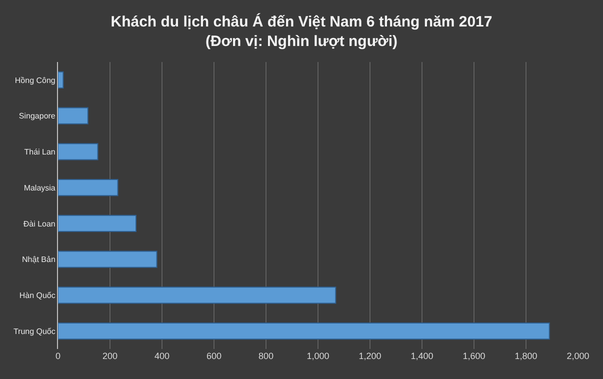 The height and width of the screenshot is (379, 603). I want to click on x-tick-label: 1,800, so click(526, 356).